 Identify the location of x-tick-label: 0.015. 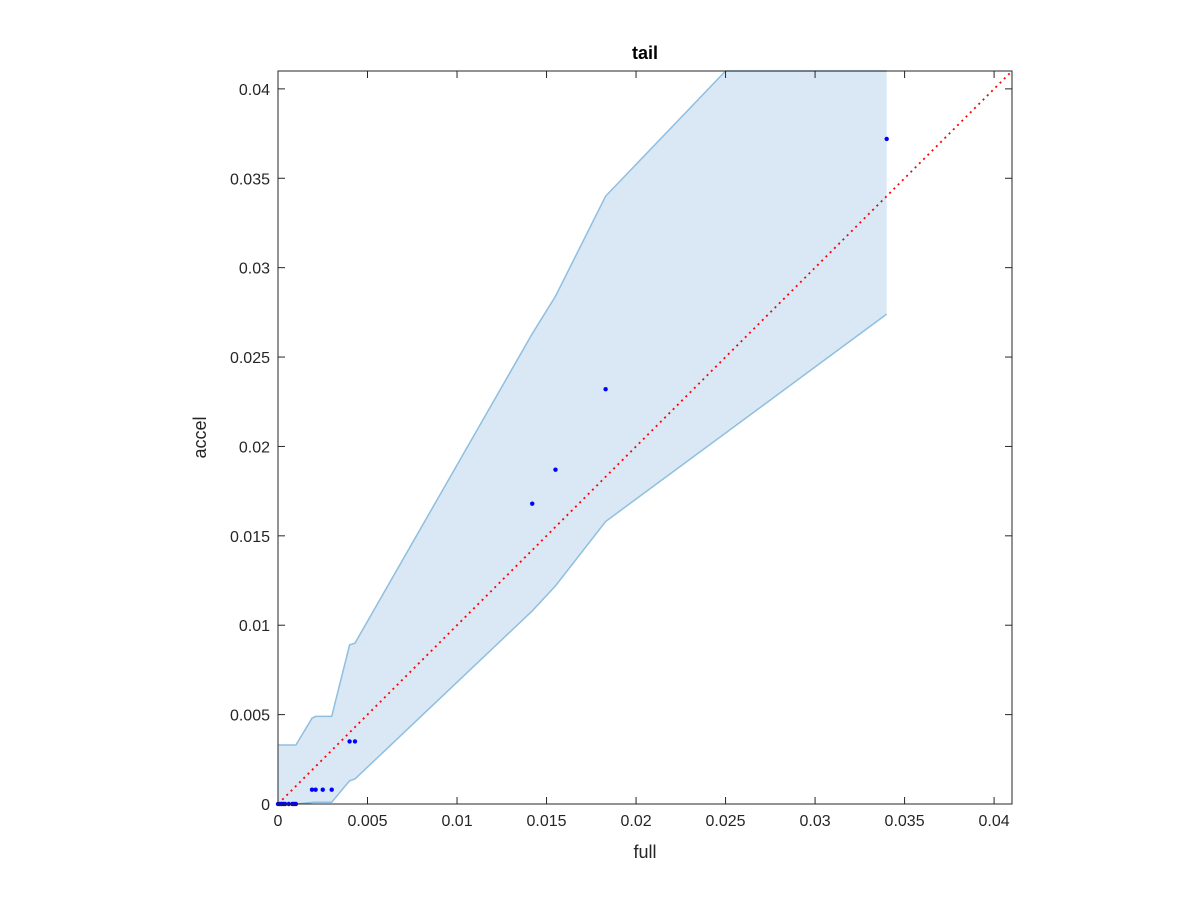
(547, 821).